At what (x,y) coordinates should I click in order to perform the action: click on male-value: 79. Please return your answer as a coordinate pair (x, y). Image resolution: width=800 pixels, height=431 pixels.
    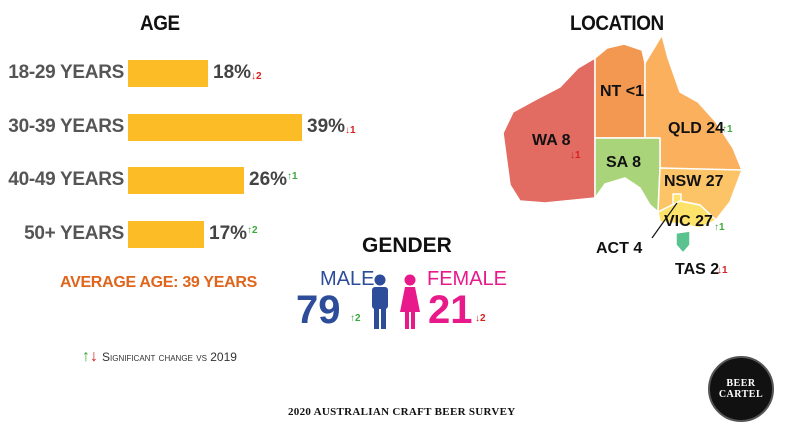
    Looking at the image, I should click on (318, 310).